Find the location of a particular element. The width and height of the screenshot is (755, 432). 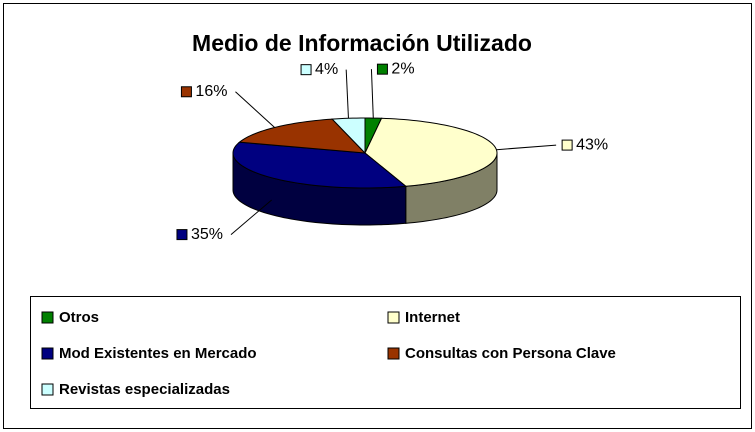

data-label: 16% is located at coordinates (211, 91).